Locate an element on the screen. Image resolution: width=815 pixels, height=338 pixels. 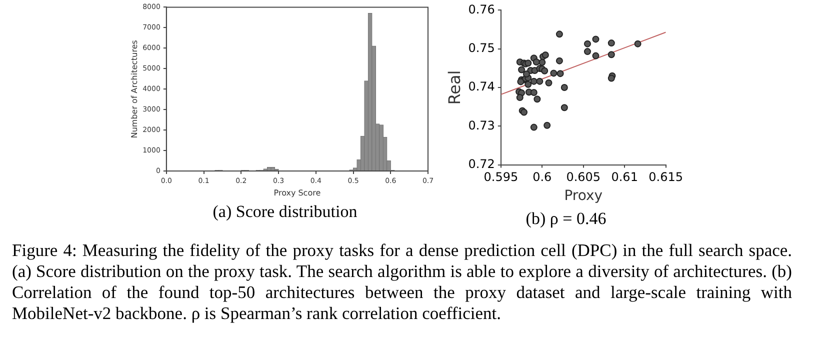
y-axis-title: Real is located at coordinates (454, 87).